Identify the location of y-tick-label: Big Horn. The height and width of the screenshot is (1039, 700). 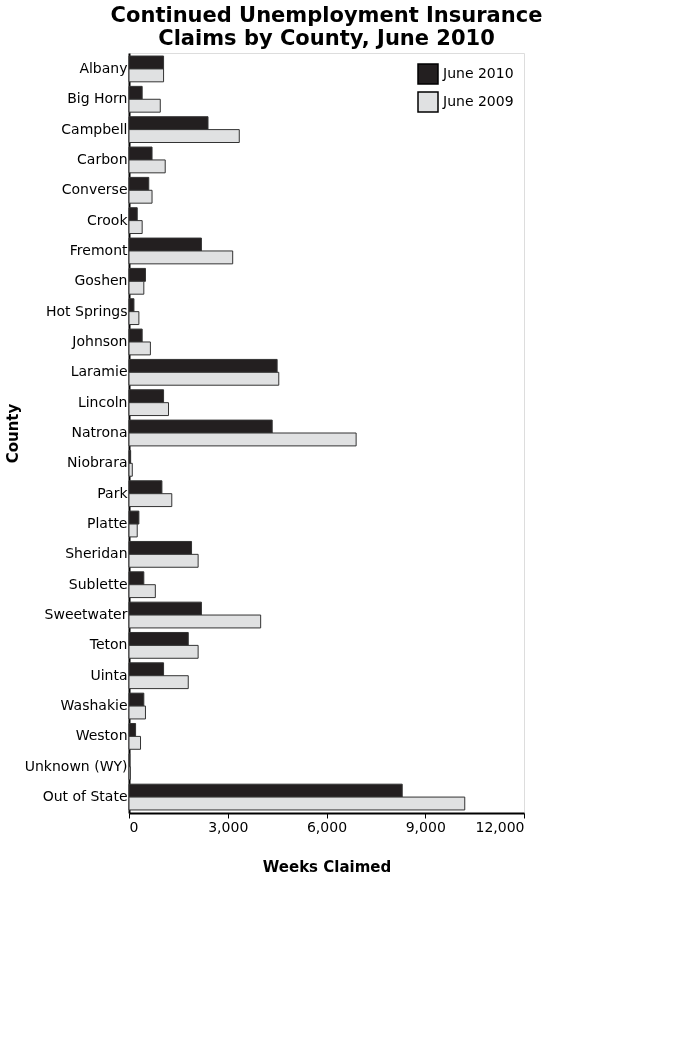
(97, 98).